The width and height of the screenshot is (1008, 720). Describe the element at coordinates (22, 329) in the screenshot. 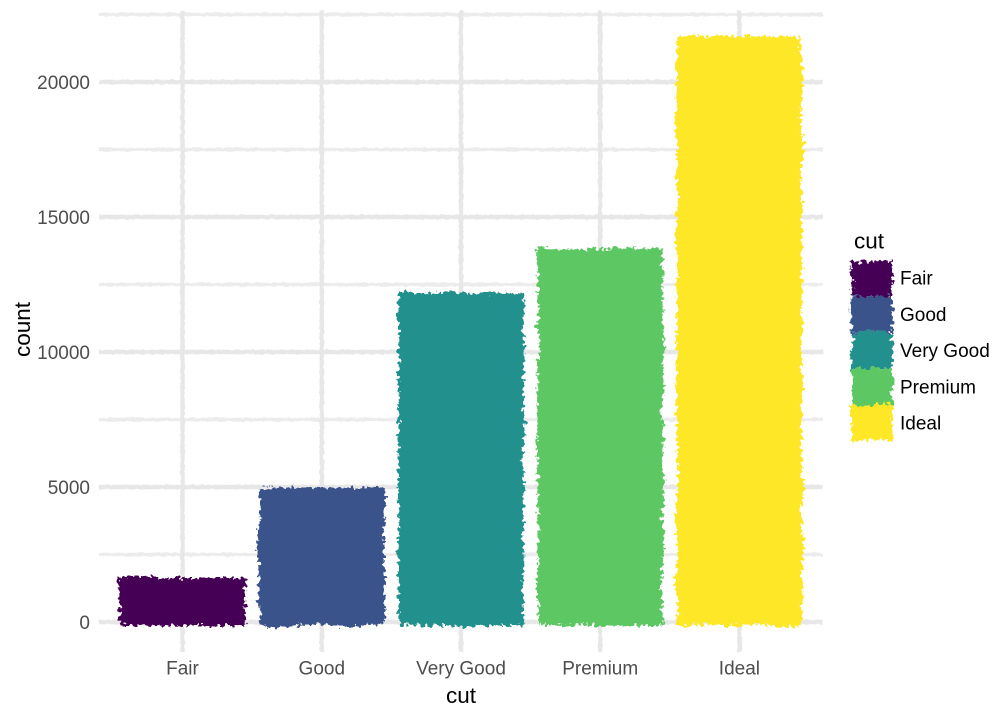

I see `svg-text: count` at that location.